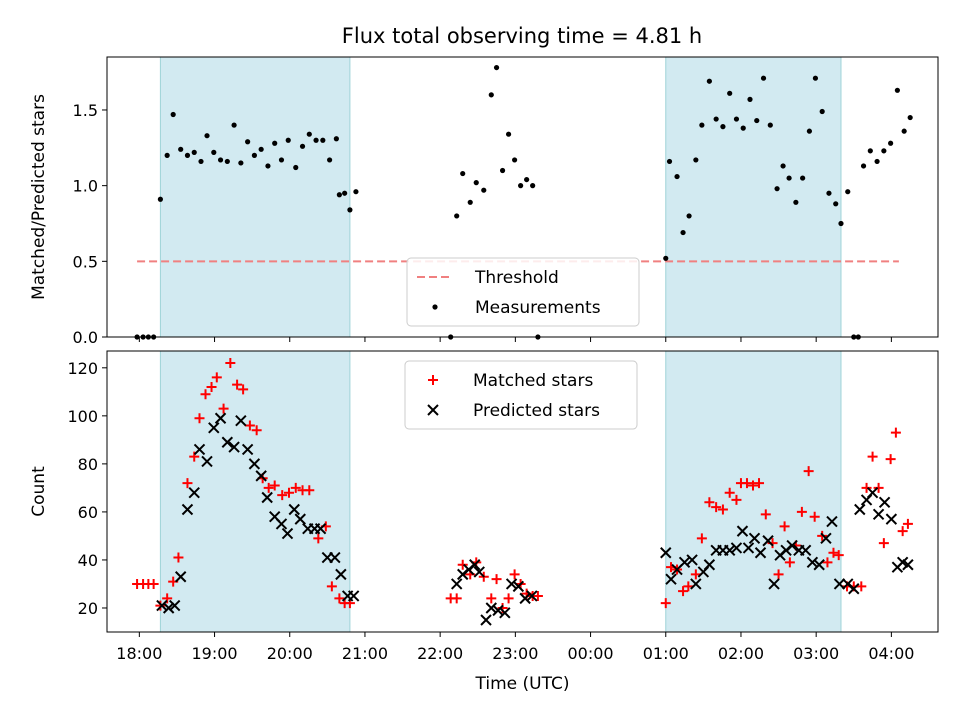  Describe the element at coordinates (85, 186) in the screenshot. I see `y-tick-label: 1.0` at that location.